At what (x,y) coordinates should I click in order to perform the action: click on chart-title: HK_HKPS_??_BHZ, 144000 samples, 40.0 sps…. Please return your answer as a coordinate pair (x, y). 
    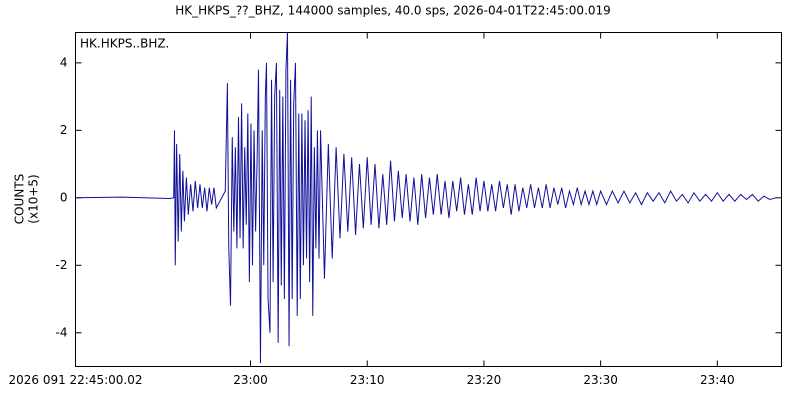
    Looking at the image, I should click on (393, 11).